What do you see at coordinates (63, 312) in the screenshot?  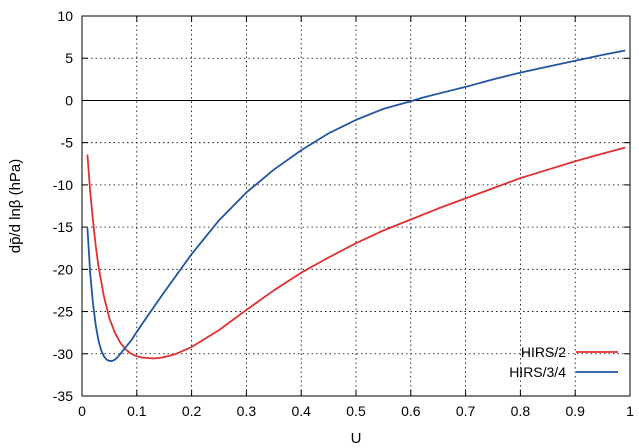 I see `y-tick-label: -25` at bounding box center [63, 312].